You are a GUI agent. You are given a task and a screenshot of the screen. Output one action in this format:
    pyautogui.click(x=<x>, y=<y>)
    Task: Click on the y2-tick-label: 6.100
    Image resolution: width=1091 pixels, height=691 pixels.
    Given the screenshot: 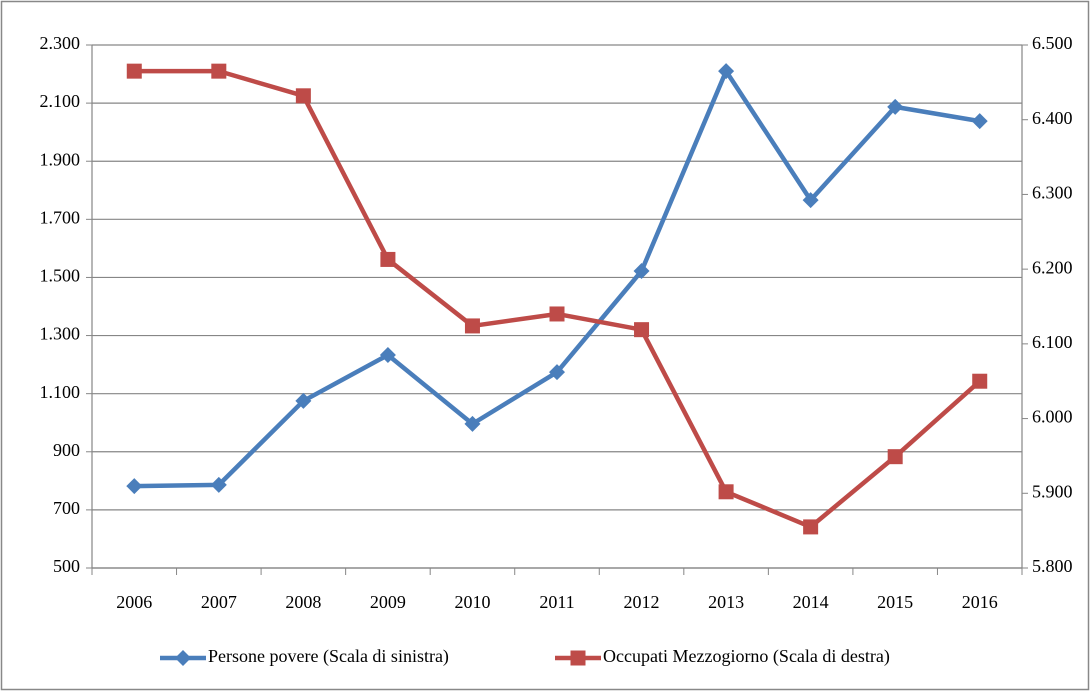 What is the action you would take?
    pyautogui.click(x=1052, y=342)
    